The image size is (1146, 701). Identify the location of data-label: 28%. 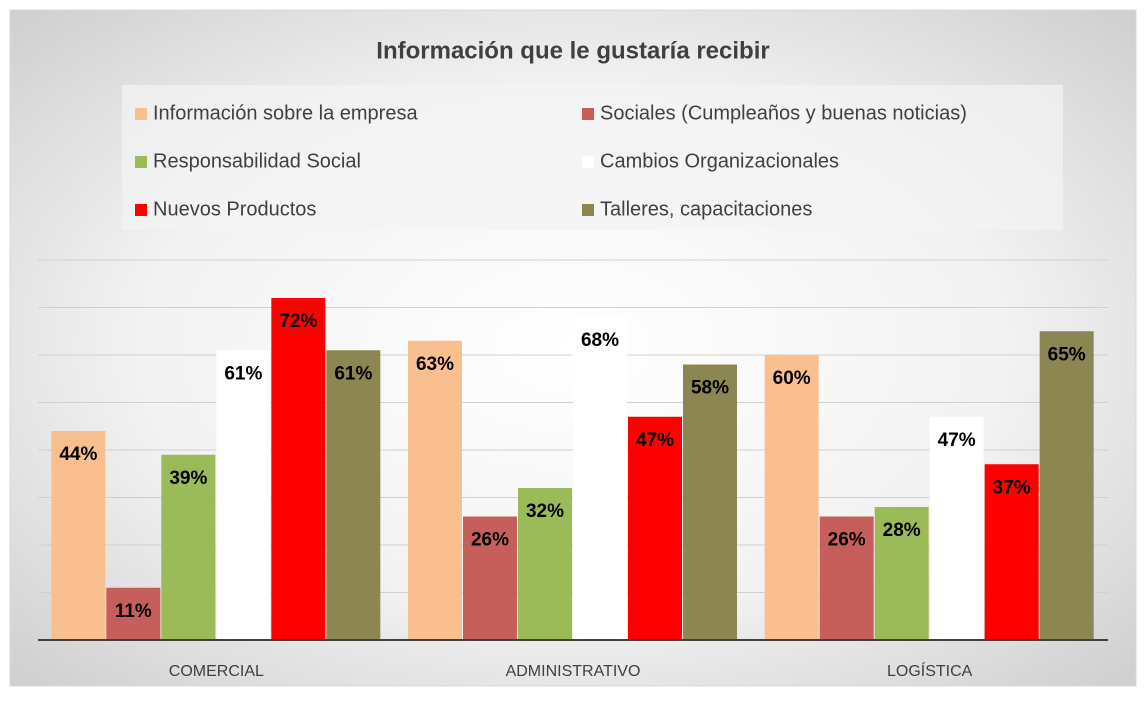
(902, 530).